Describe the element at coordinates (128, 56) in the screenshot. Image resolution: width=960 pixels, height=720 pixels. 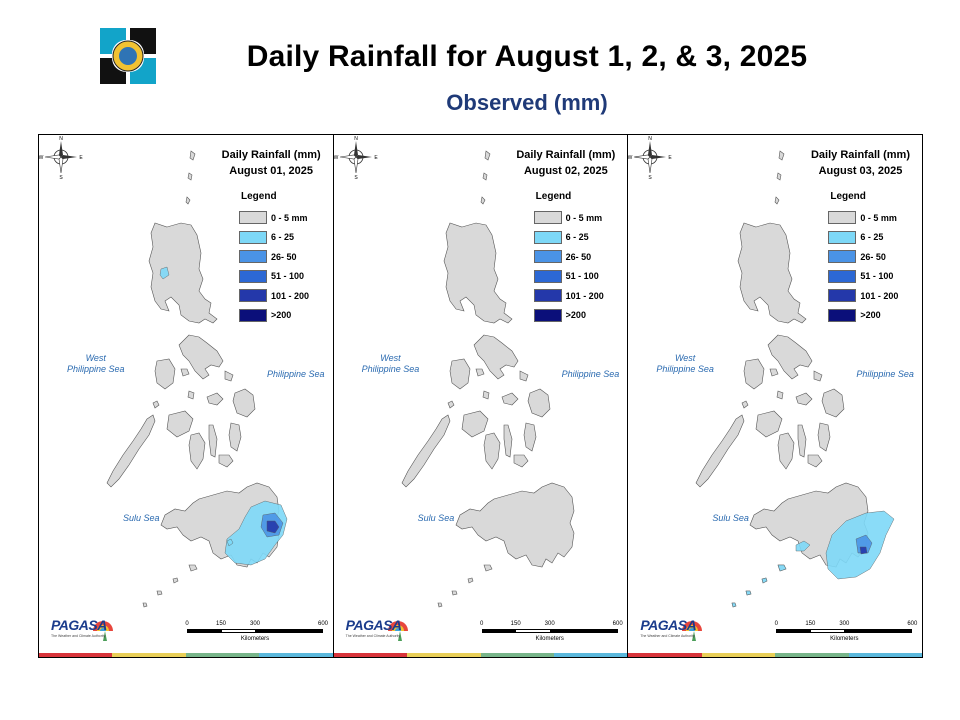
I see `dost-logo` at that location.